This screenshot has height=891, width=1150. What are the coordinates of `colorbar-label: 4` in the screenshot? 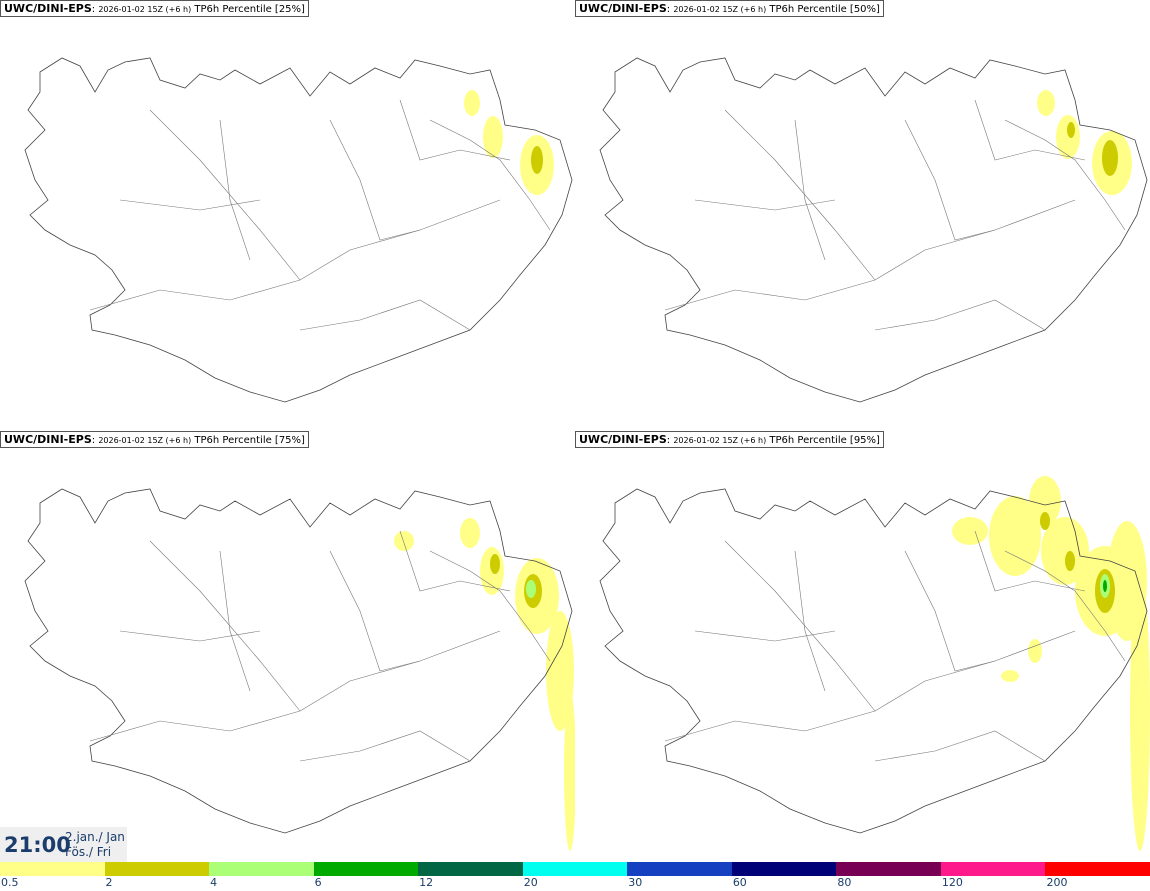 It's located at (214, 882).